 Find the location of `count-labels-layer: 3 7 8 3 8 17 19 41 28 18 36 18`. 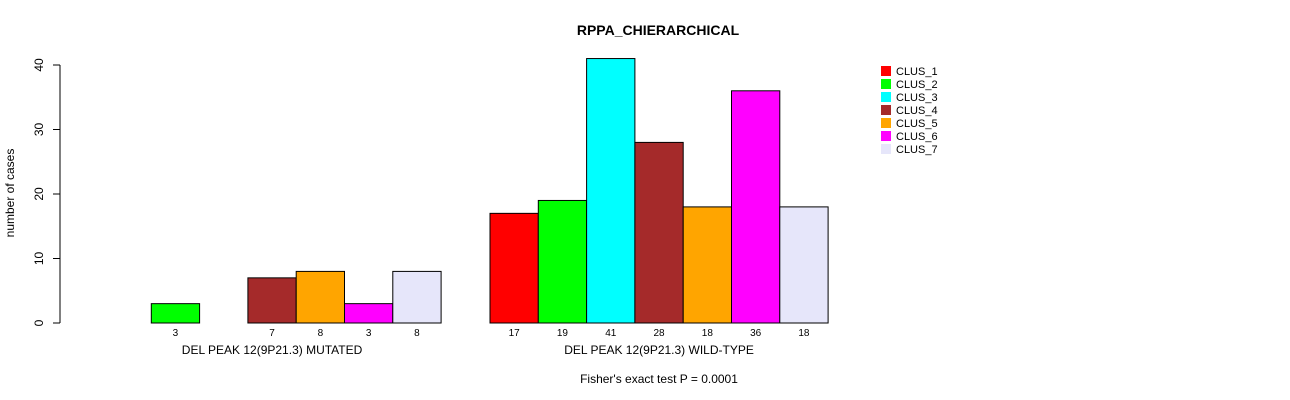

count-labels-layer: 3 7 8 3 8 17 19 41 28 18 36 18 is located at coordinates (491, 333).